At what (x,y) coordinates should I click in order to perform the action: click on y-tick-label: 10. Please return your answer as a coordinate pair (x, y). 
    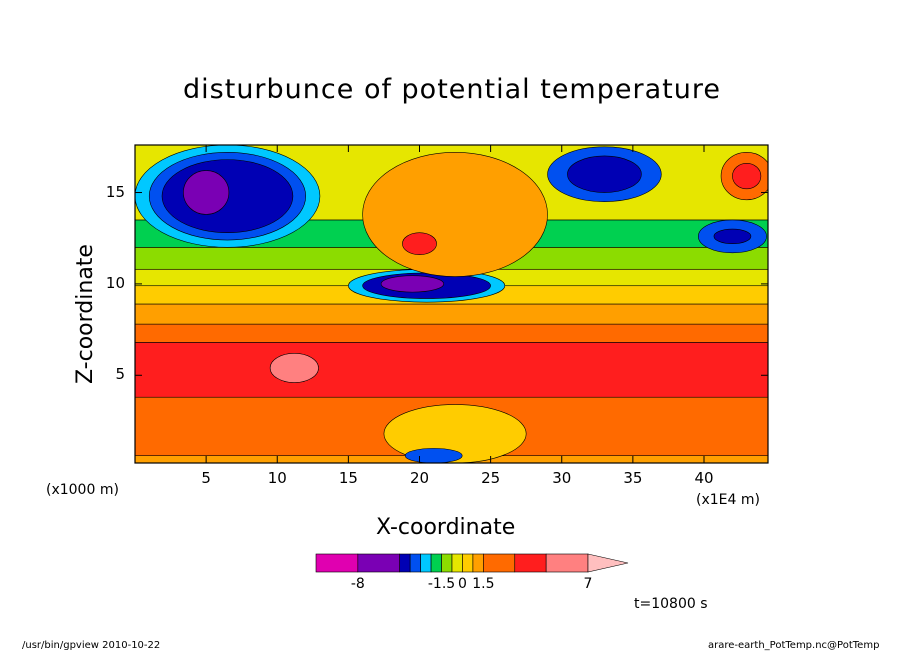
    Looking at the image, I should click on (115, 282).